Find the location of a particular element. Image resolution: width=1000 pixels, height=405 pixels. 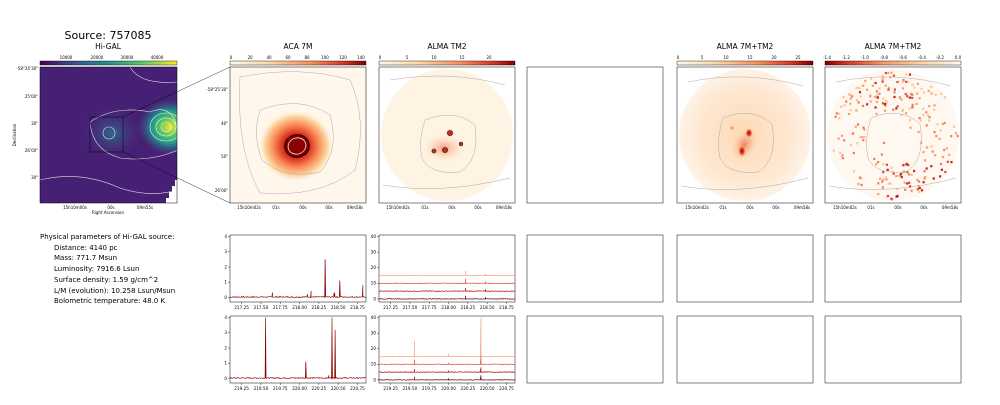

x-tick-label: 218.00 is located at coordinates (299, 307).